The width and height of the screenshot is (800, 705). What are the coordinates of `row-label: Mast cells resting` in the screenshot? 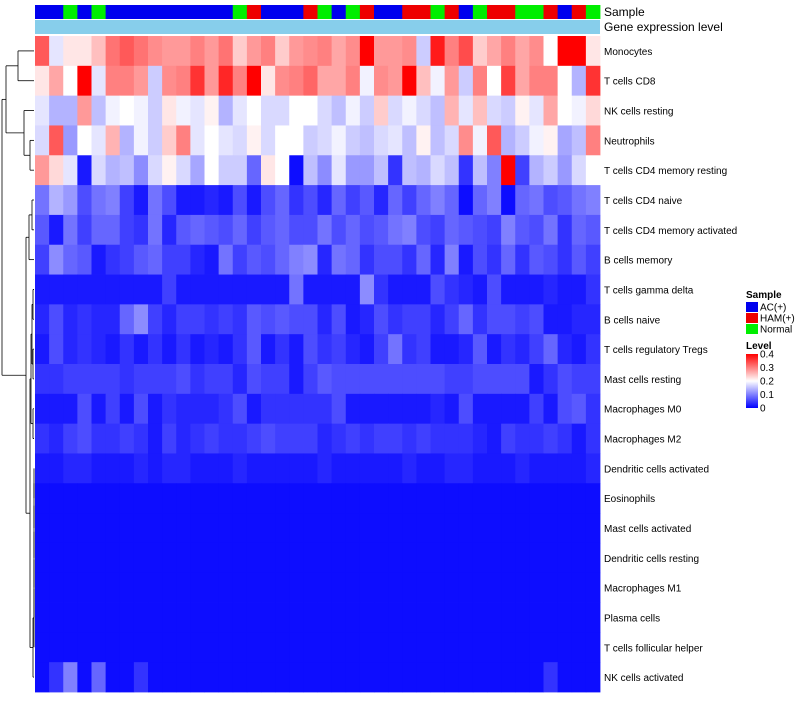 It's located at (642, 380).